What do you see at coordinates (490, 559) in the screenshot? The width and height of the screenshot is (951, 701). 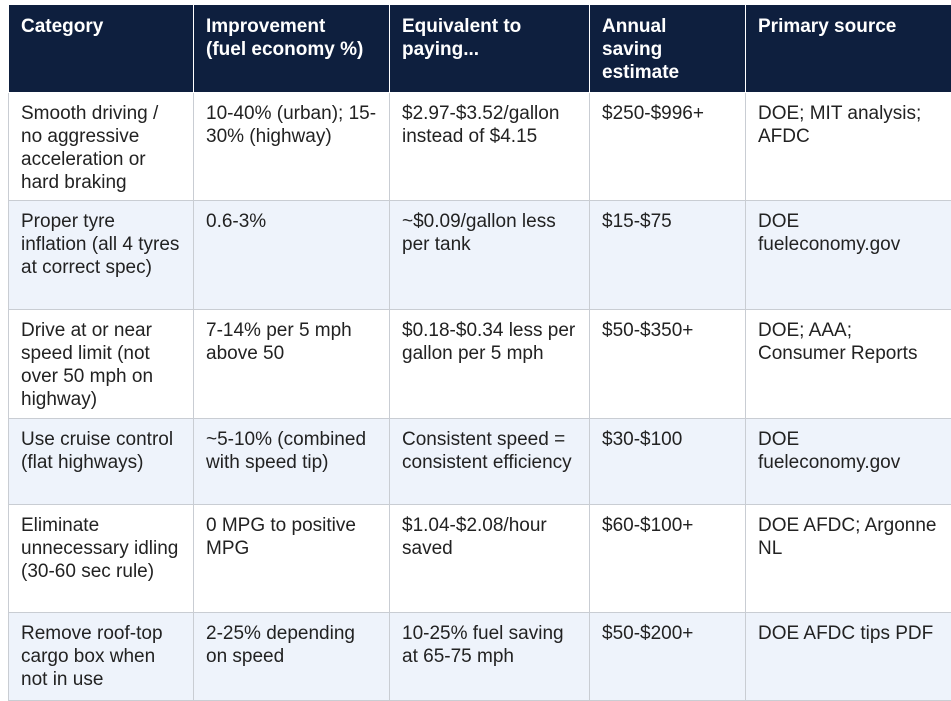 I see `cell-equivalent: $1.04-$2.08/hour saved` at bounding box center [490, 559].